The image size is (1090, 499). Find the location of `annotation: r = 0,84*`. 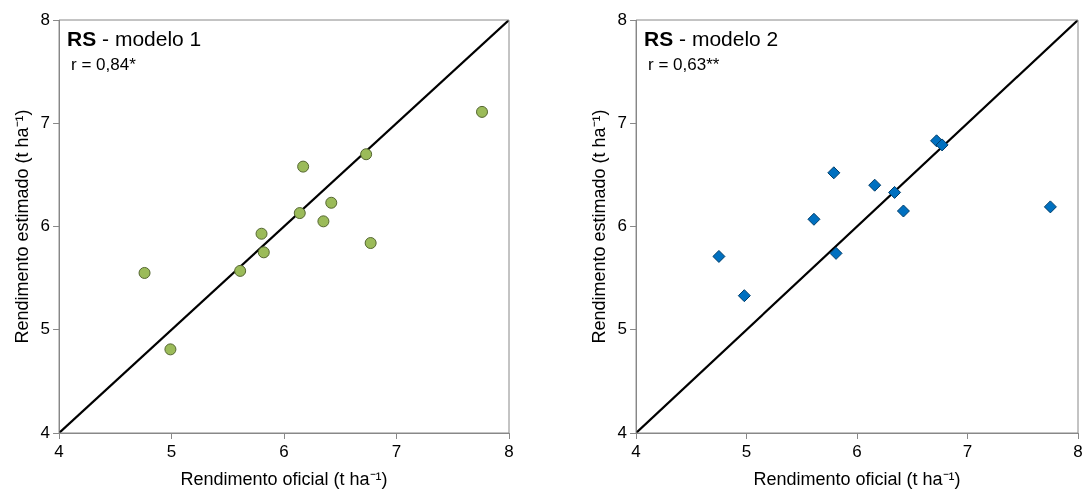

annotation: r = 0,84* is located at coordinates (104, 64).